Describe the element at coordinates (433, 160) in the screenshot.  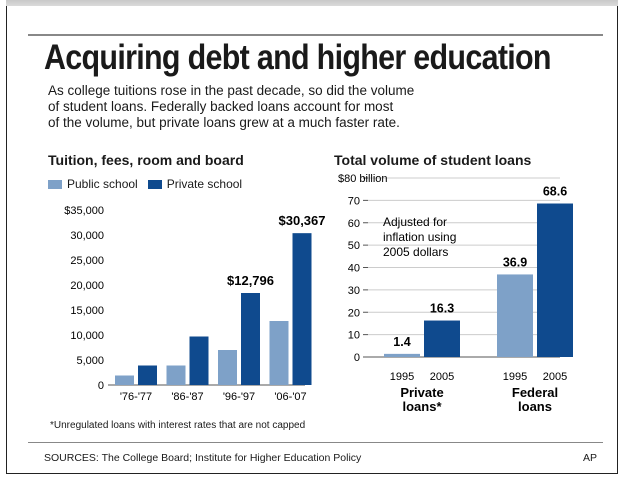
I see `loans-chart-title: Total volume of student loans` at that location.